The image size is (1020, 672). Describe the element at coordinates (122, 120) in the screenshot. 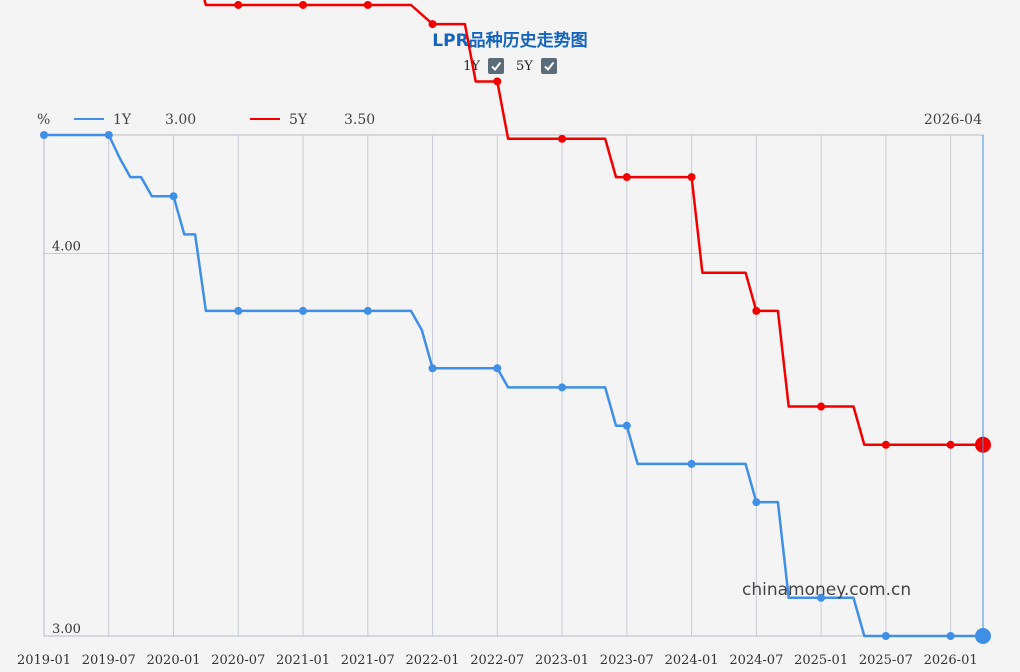

I see `legend-1y-name: 1Y` at that location.